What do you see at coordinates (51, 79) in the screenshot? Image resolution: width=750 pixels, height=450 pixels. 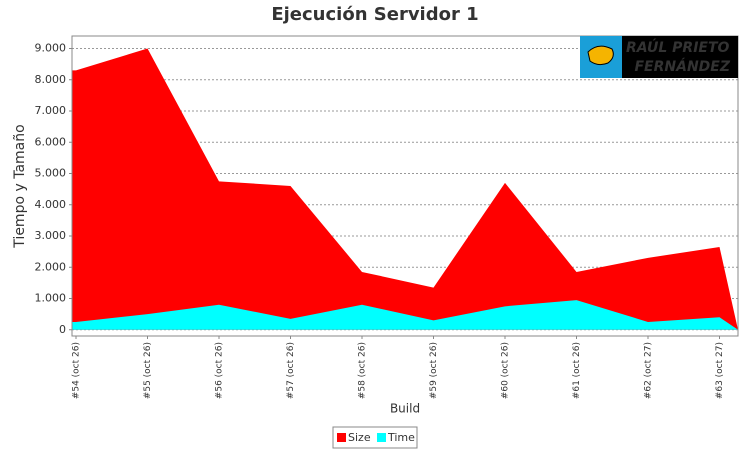 I see `y-tick-label: 8.000` at bounding box center [51, 79].